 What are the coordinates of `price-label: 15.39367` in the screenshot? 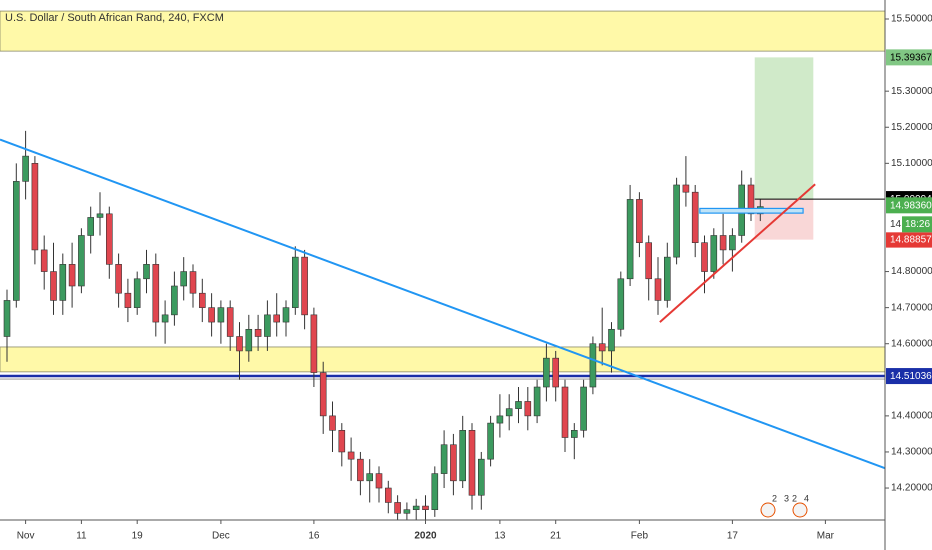 It's located at (911, 58).